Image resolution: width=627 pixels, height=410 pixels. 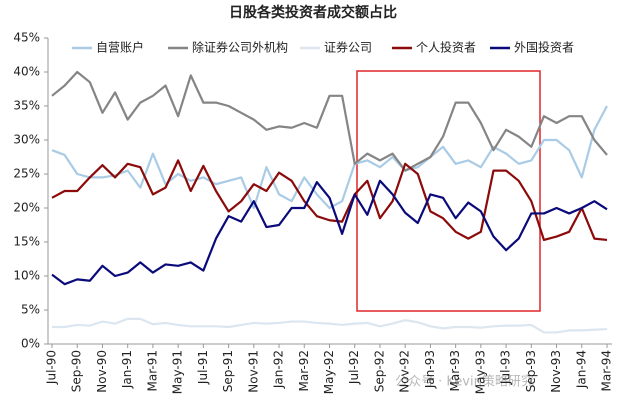 I want to click on x-tick-label: Jan-94, so click(x=581, y=369).